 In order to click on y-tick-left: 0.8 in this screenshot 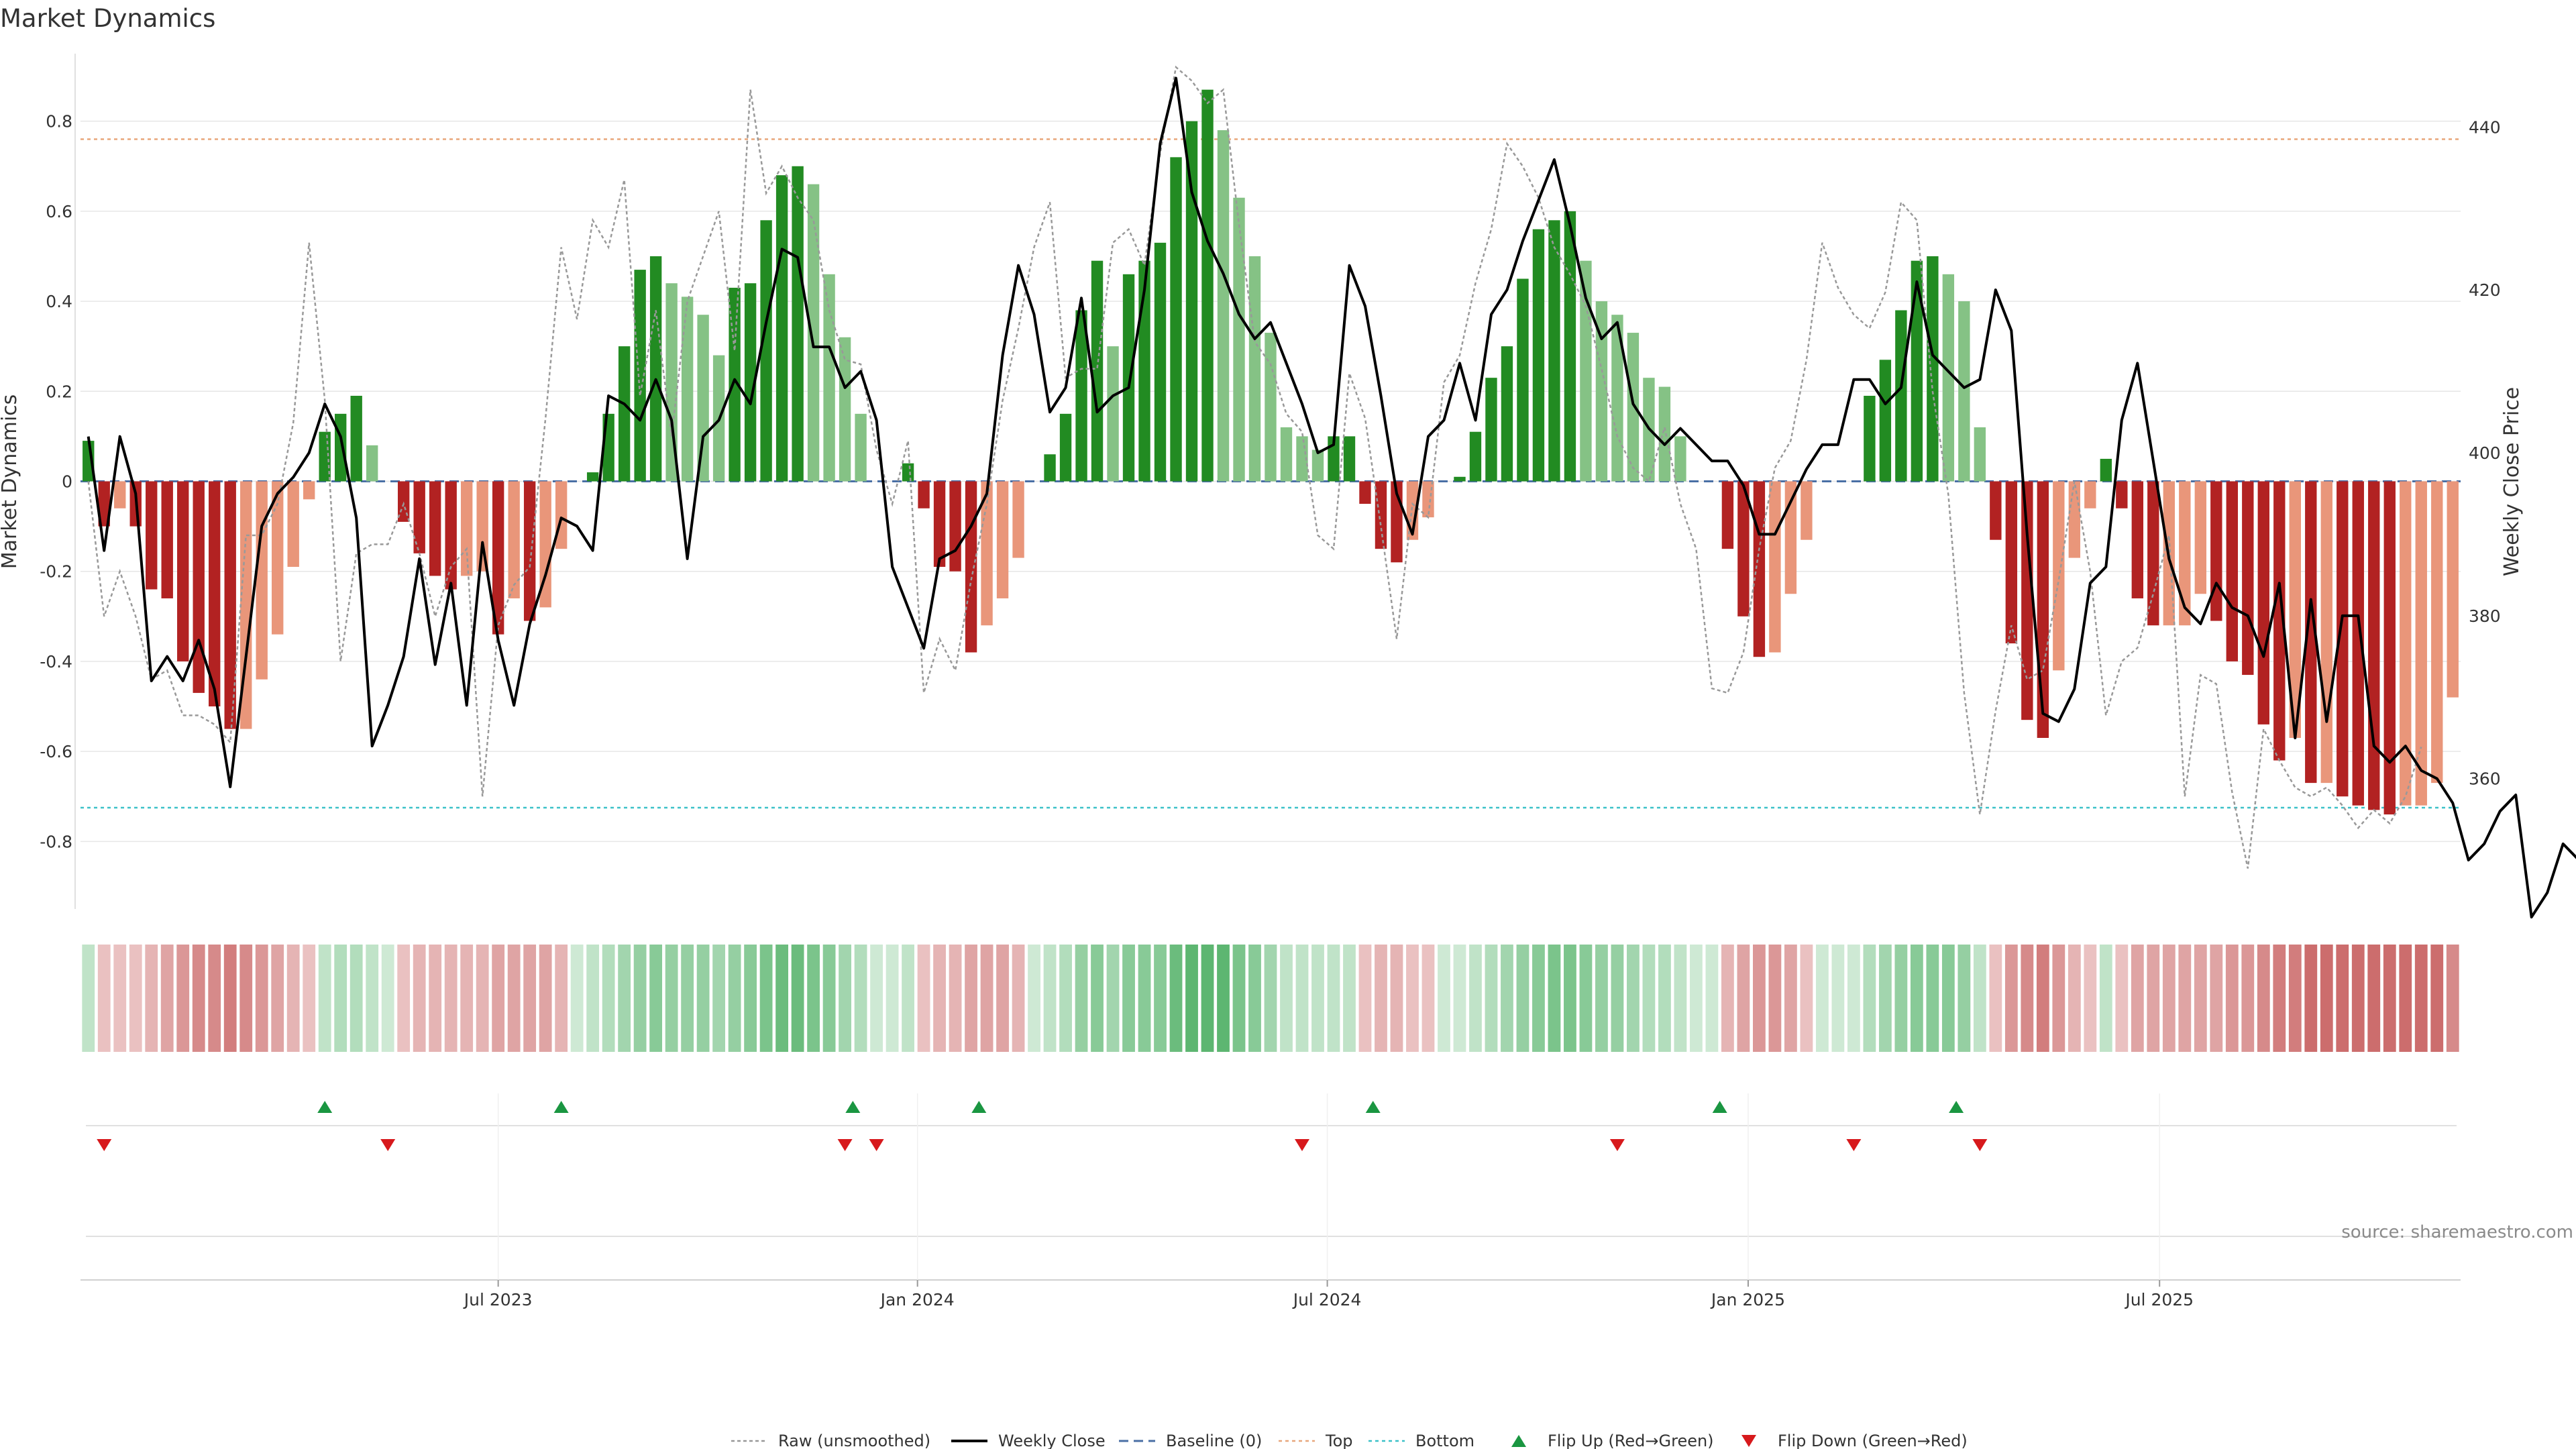, I will do `click(59, 121)`.